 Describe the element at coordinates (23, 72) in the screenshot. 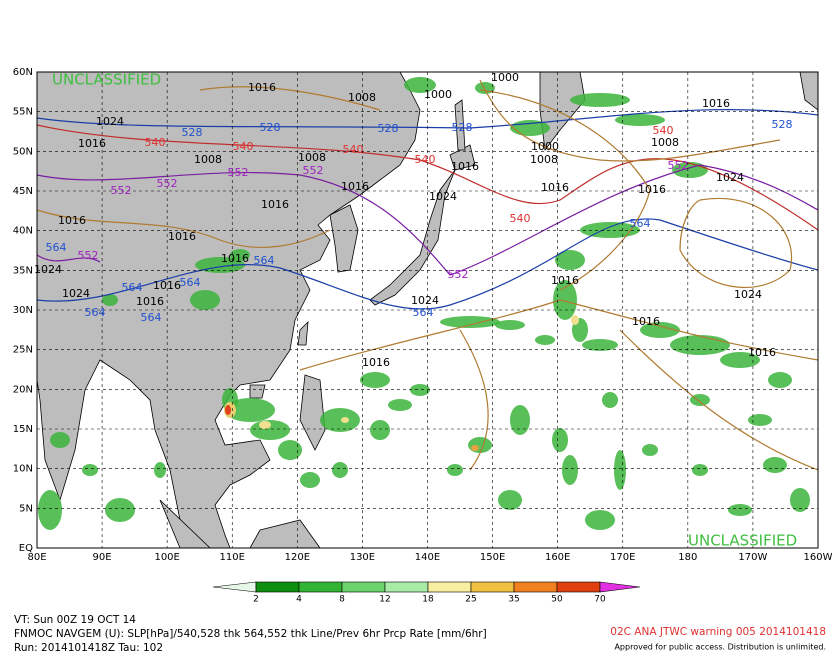

I see `lat-label: 60N` at that location.